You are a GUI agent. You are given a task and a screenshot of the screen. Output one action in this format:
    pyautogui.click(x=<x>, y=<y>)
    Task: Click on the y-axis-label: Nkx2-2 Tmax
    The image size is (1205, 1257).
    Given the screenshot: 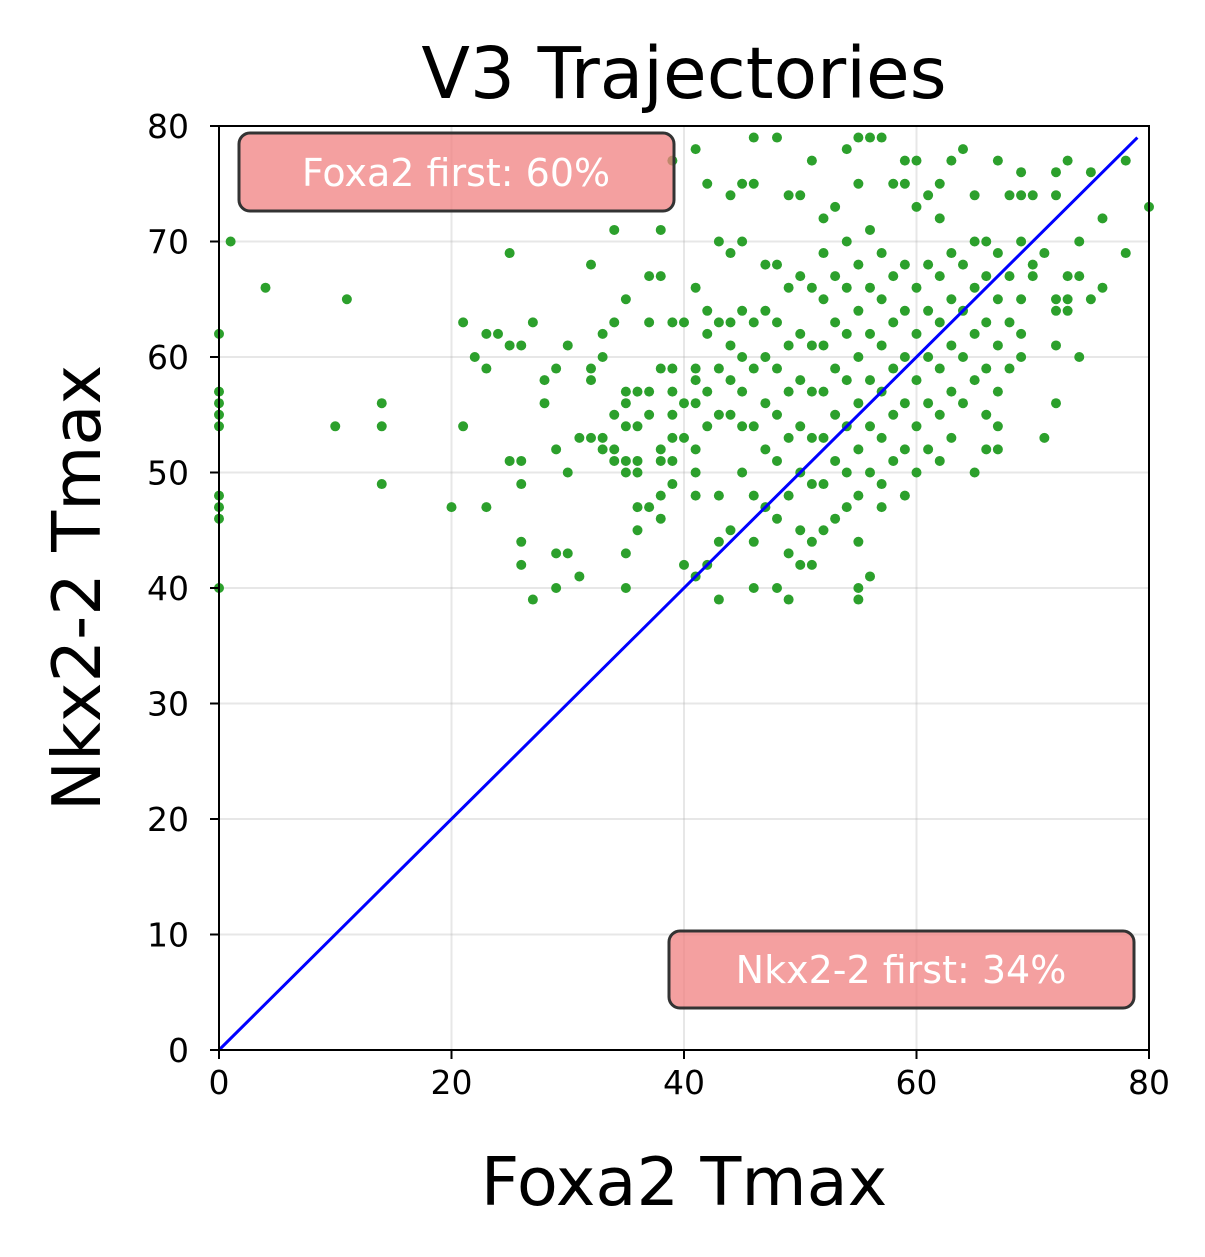 What is the action you would take?
    pyautogui.click(x=77, y=588)
    